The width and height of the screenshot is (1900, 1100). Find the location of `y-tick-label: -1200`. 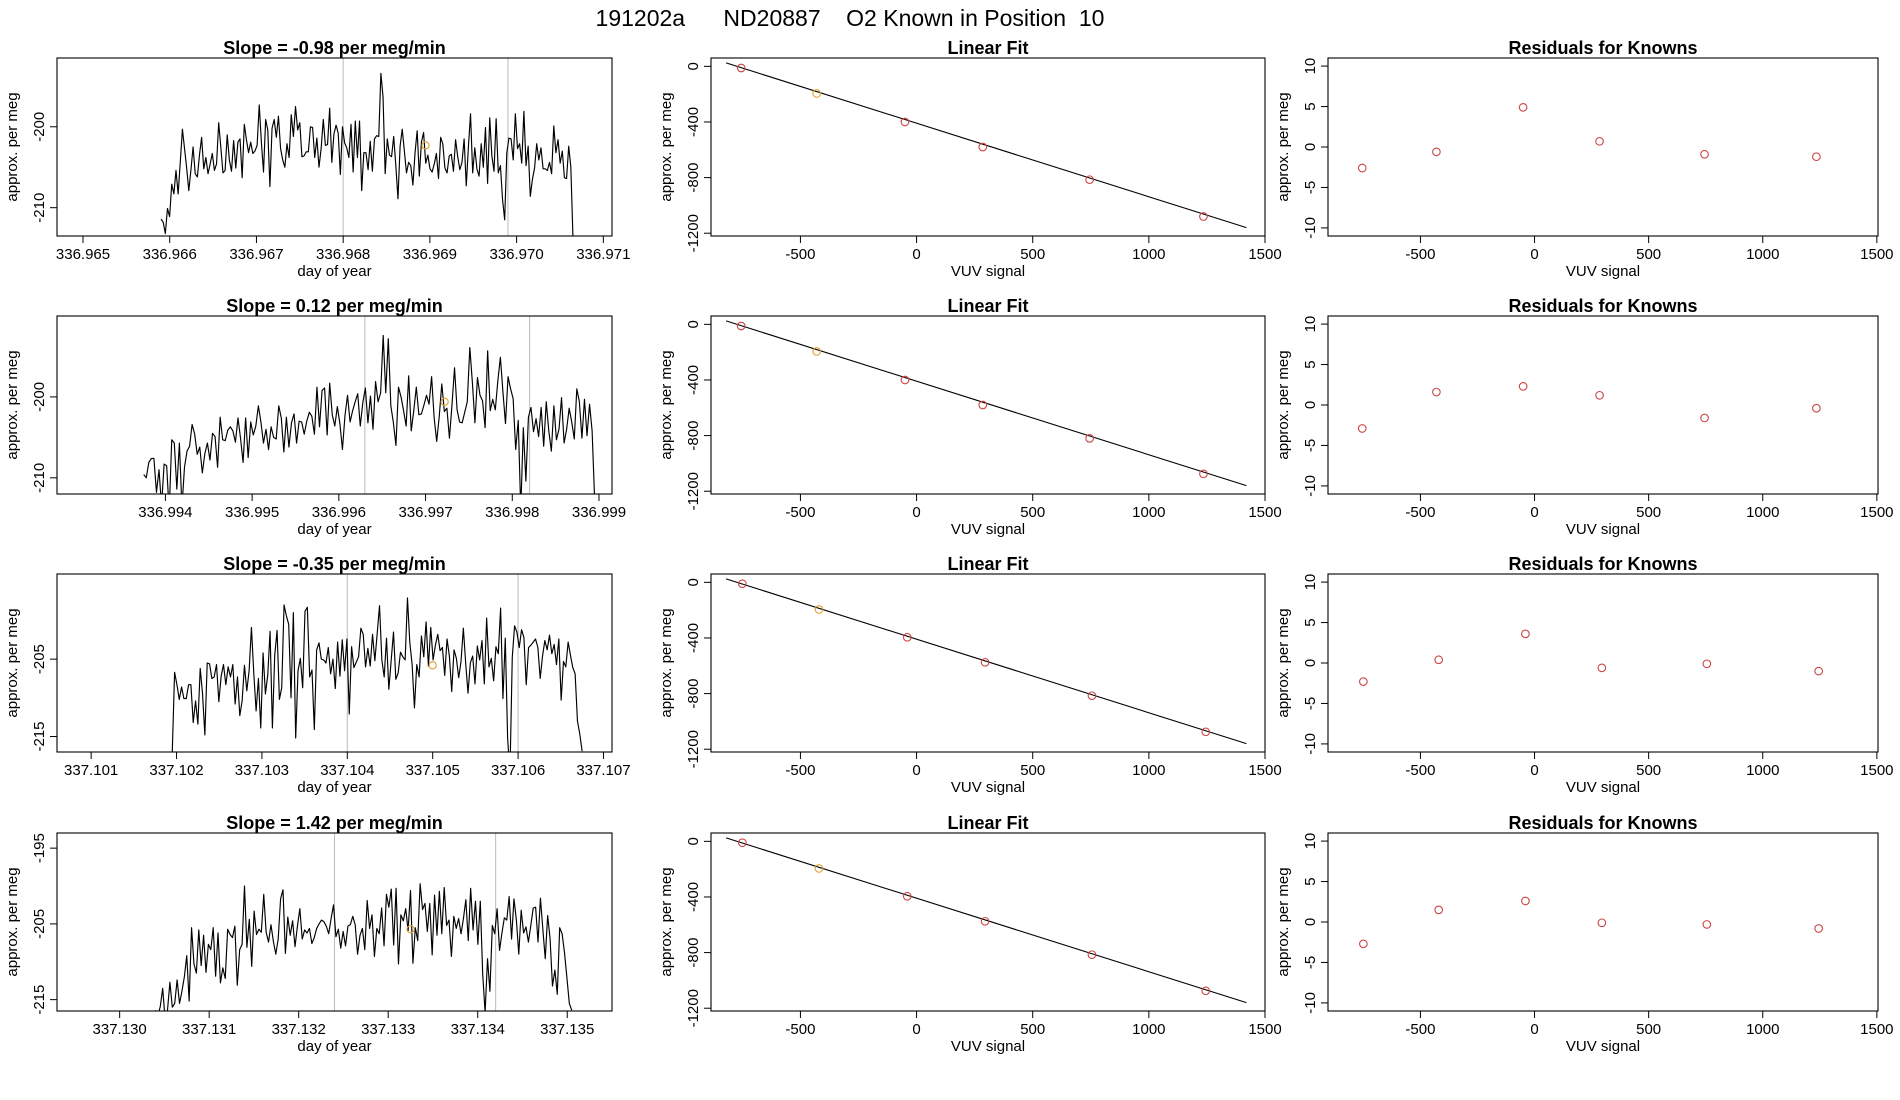

y-tick-label: -1200 is located at coordinates (693, 1008).